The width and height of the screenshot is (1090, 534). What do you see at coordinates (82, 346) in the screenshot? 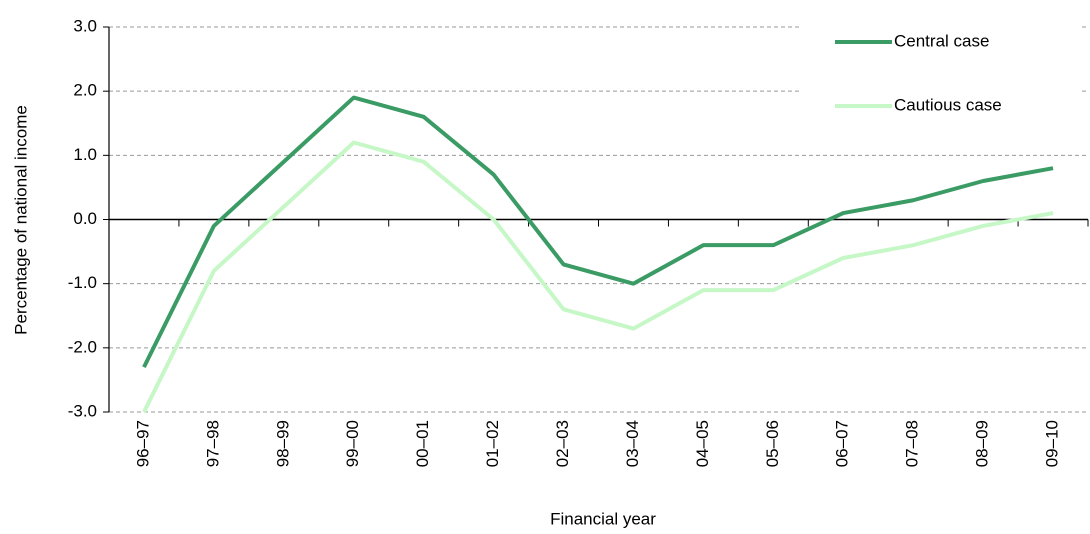
I see `y-tick-label: -2.0` at bounding box center [82, 346].